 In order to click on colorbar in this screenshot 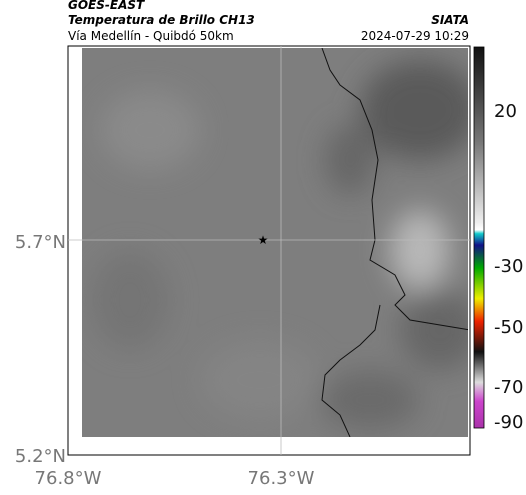, I will do `click(479, 237)`.